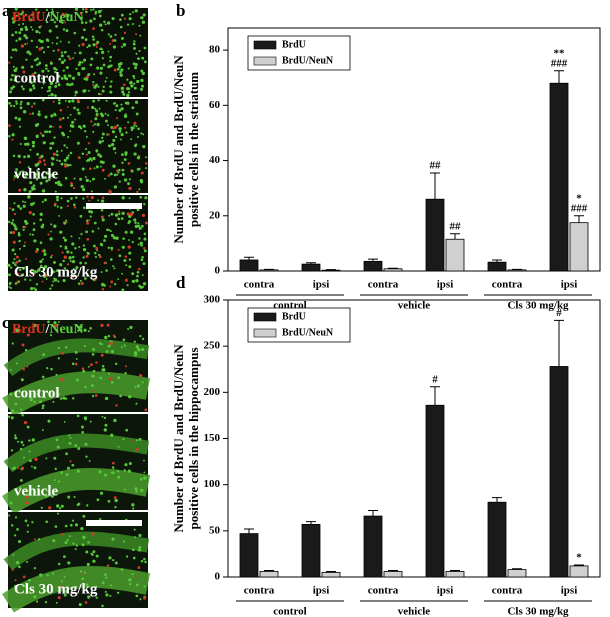 The width and height of the screenshot is (610, 617). I want to click on panel-label: a, so click(6, 10).